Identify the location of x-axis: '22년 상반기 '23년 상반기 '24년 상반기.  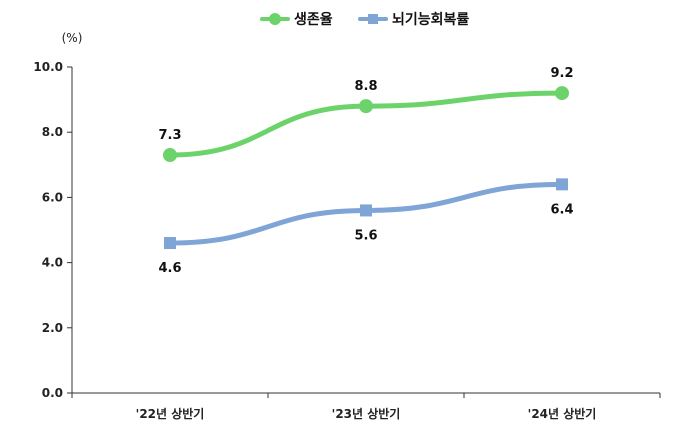
(366, 406).